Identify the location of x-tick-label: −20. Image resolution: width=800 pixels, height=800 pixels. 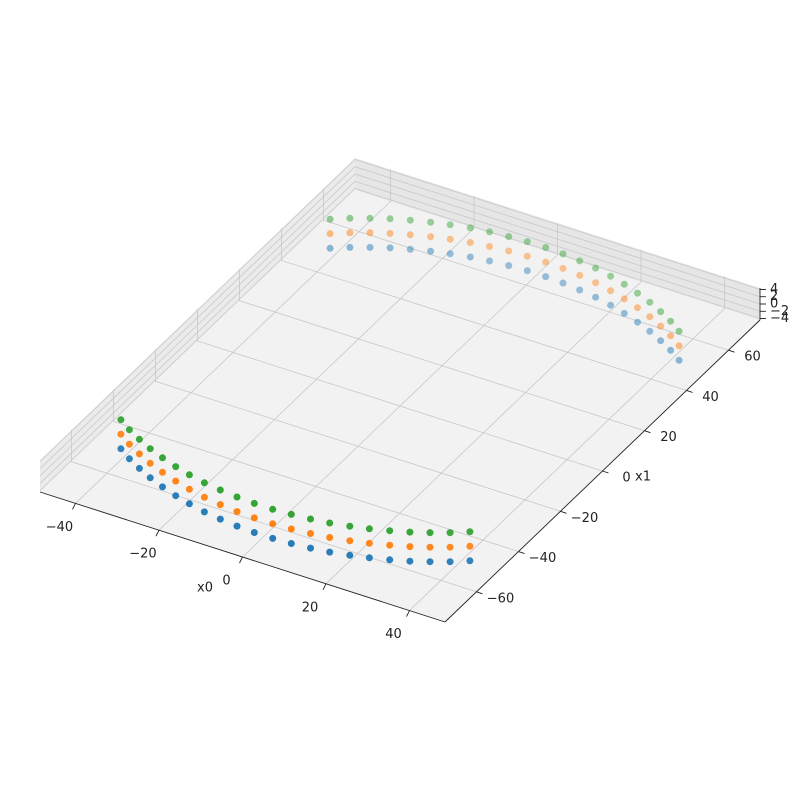
(142, 554).